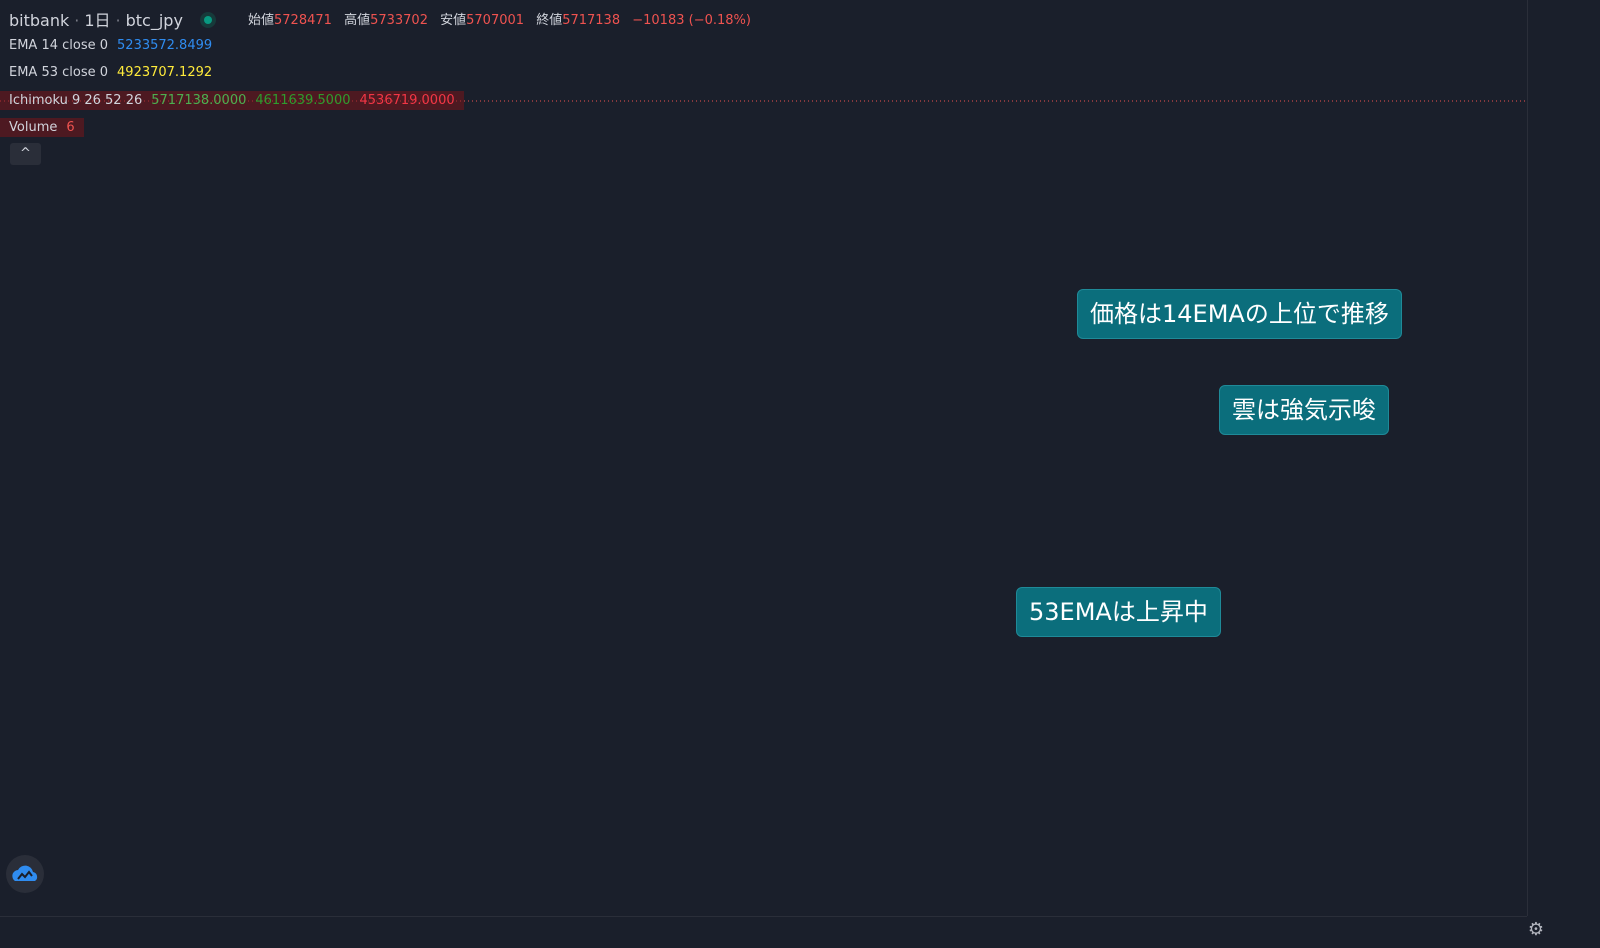  I want to click on chevron-up-icon: ^, so click(25, 153).